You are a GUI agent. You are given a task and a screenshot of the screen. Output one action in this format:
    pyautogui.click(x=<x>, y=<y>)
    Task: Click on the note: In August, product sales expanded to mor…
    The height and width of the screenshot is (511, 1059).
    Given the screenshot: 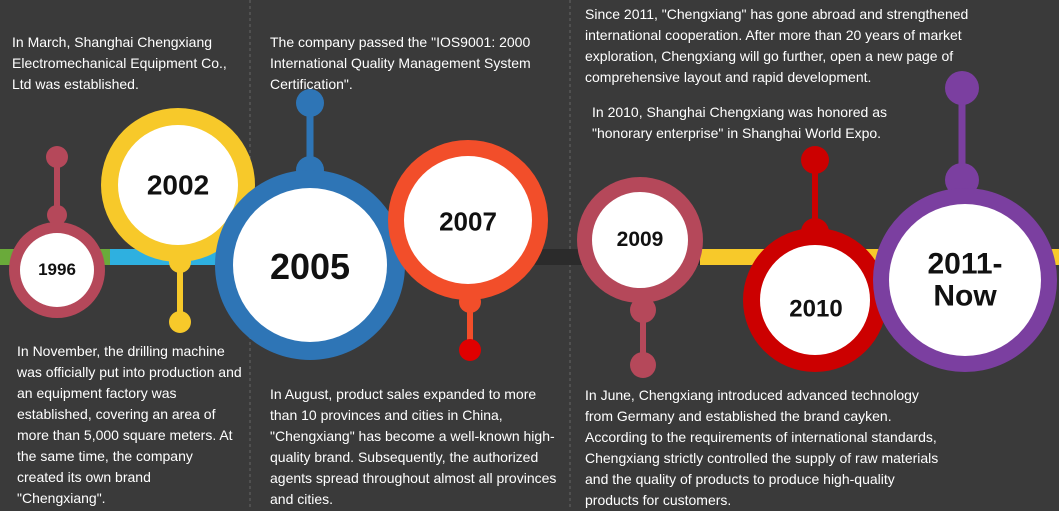 What is the action you would take?
    pyautogui.click(x=413, y=446)
    